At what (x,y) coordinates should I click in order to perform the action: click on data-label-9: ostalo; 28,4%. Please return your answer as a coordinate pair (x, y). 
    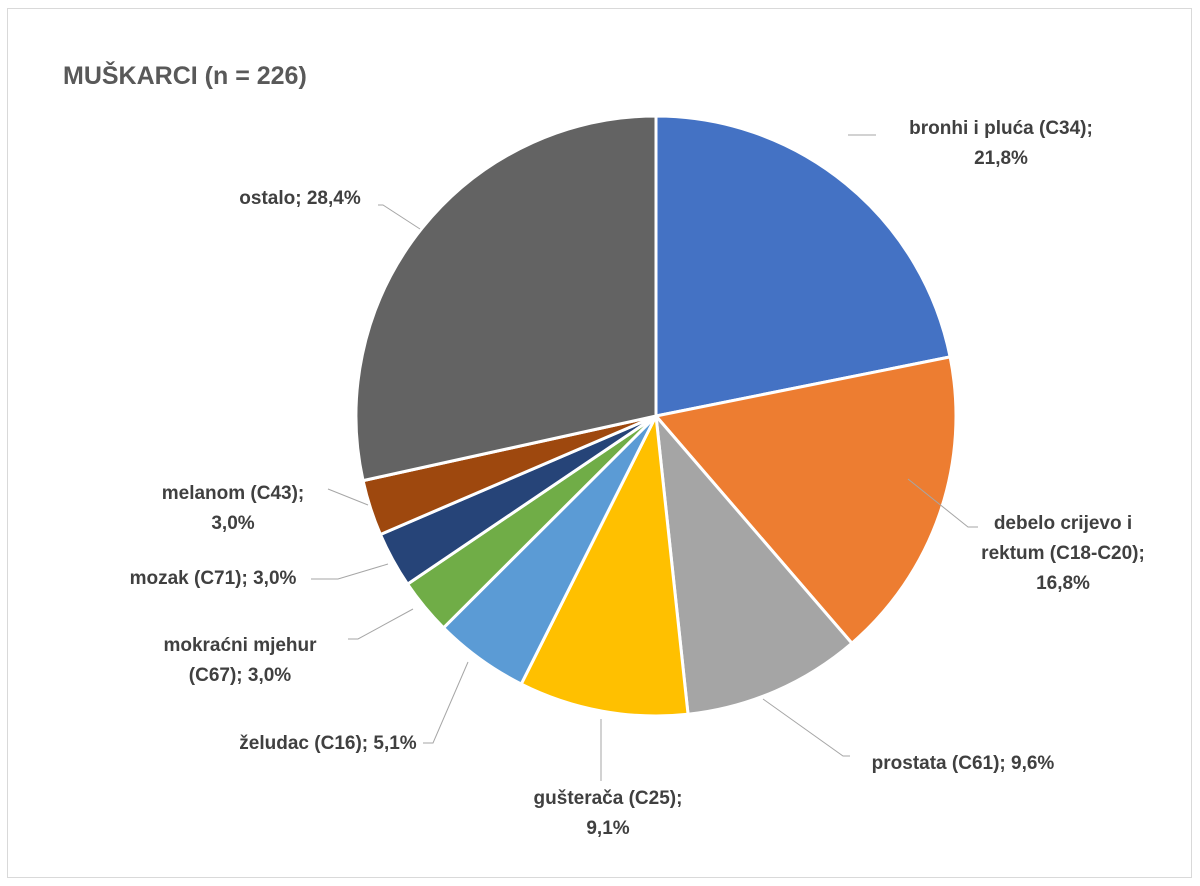
    Looking at the image, I should click on (300, 198).